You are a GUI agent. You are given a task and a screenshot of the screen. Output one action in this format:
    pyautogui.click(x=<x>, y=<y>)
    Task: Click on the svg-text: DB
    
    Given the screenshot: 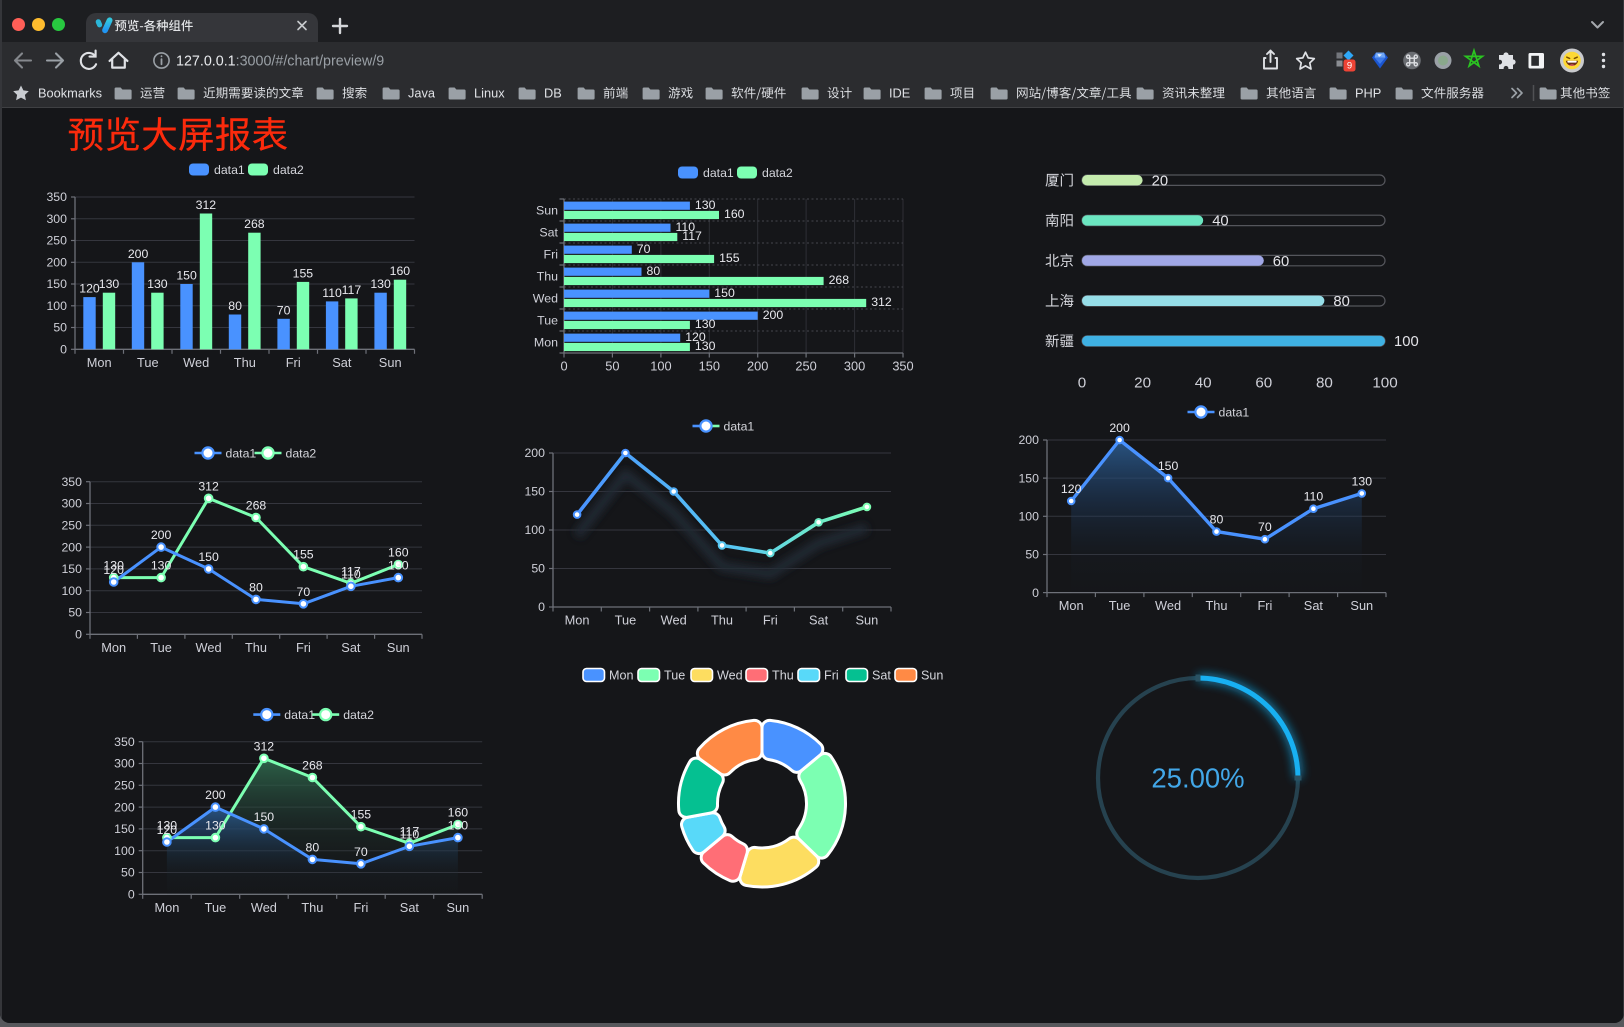 What is the action you would take?
    pyautogui.click(x=553, y=93)
    